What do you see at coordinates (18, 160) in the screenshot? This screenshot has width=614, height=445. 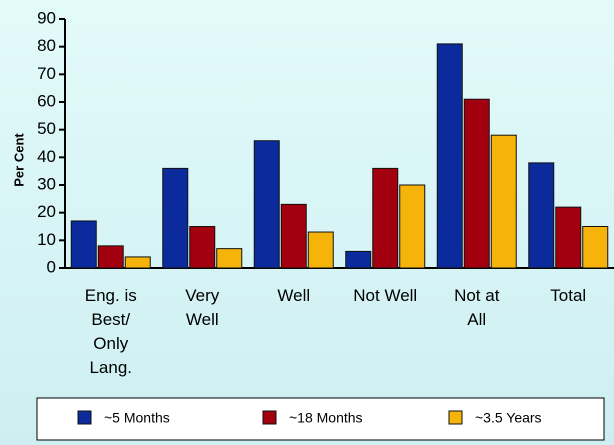 I see `y-axis-label: Per Cent` at bounding box center [18, 160].